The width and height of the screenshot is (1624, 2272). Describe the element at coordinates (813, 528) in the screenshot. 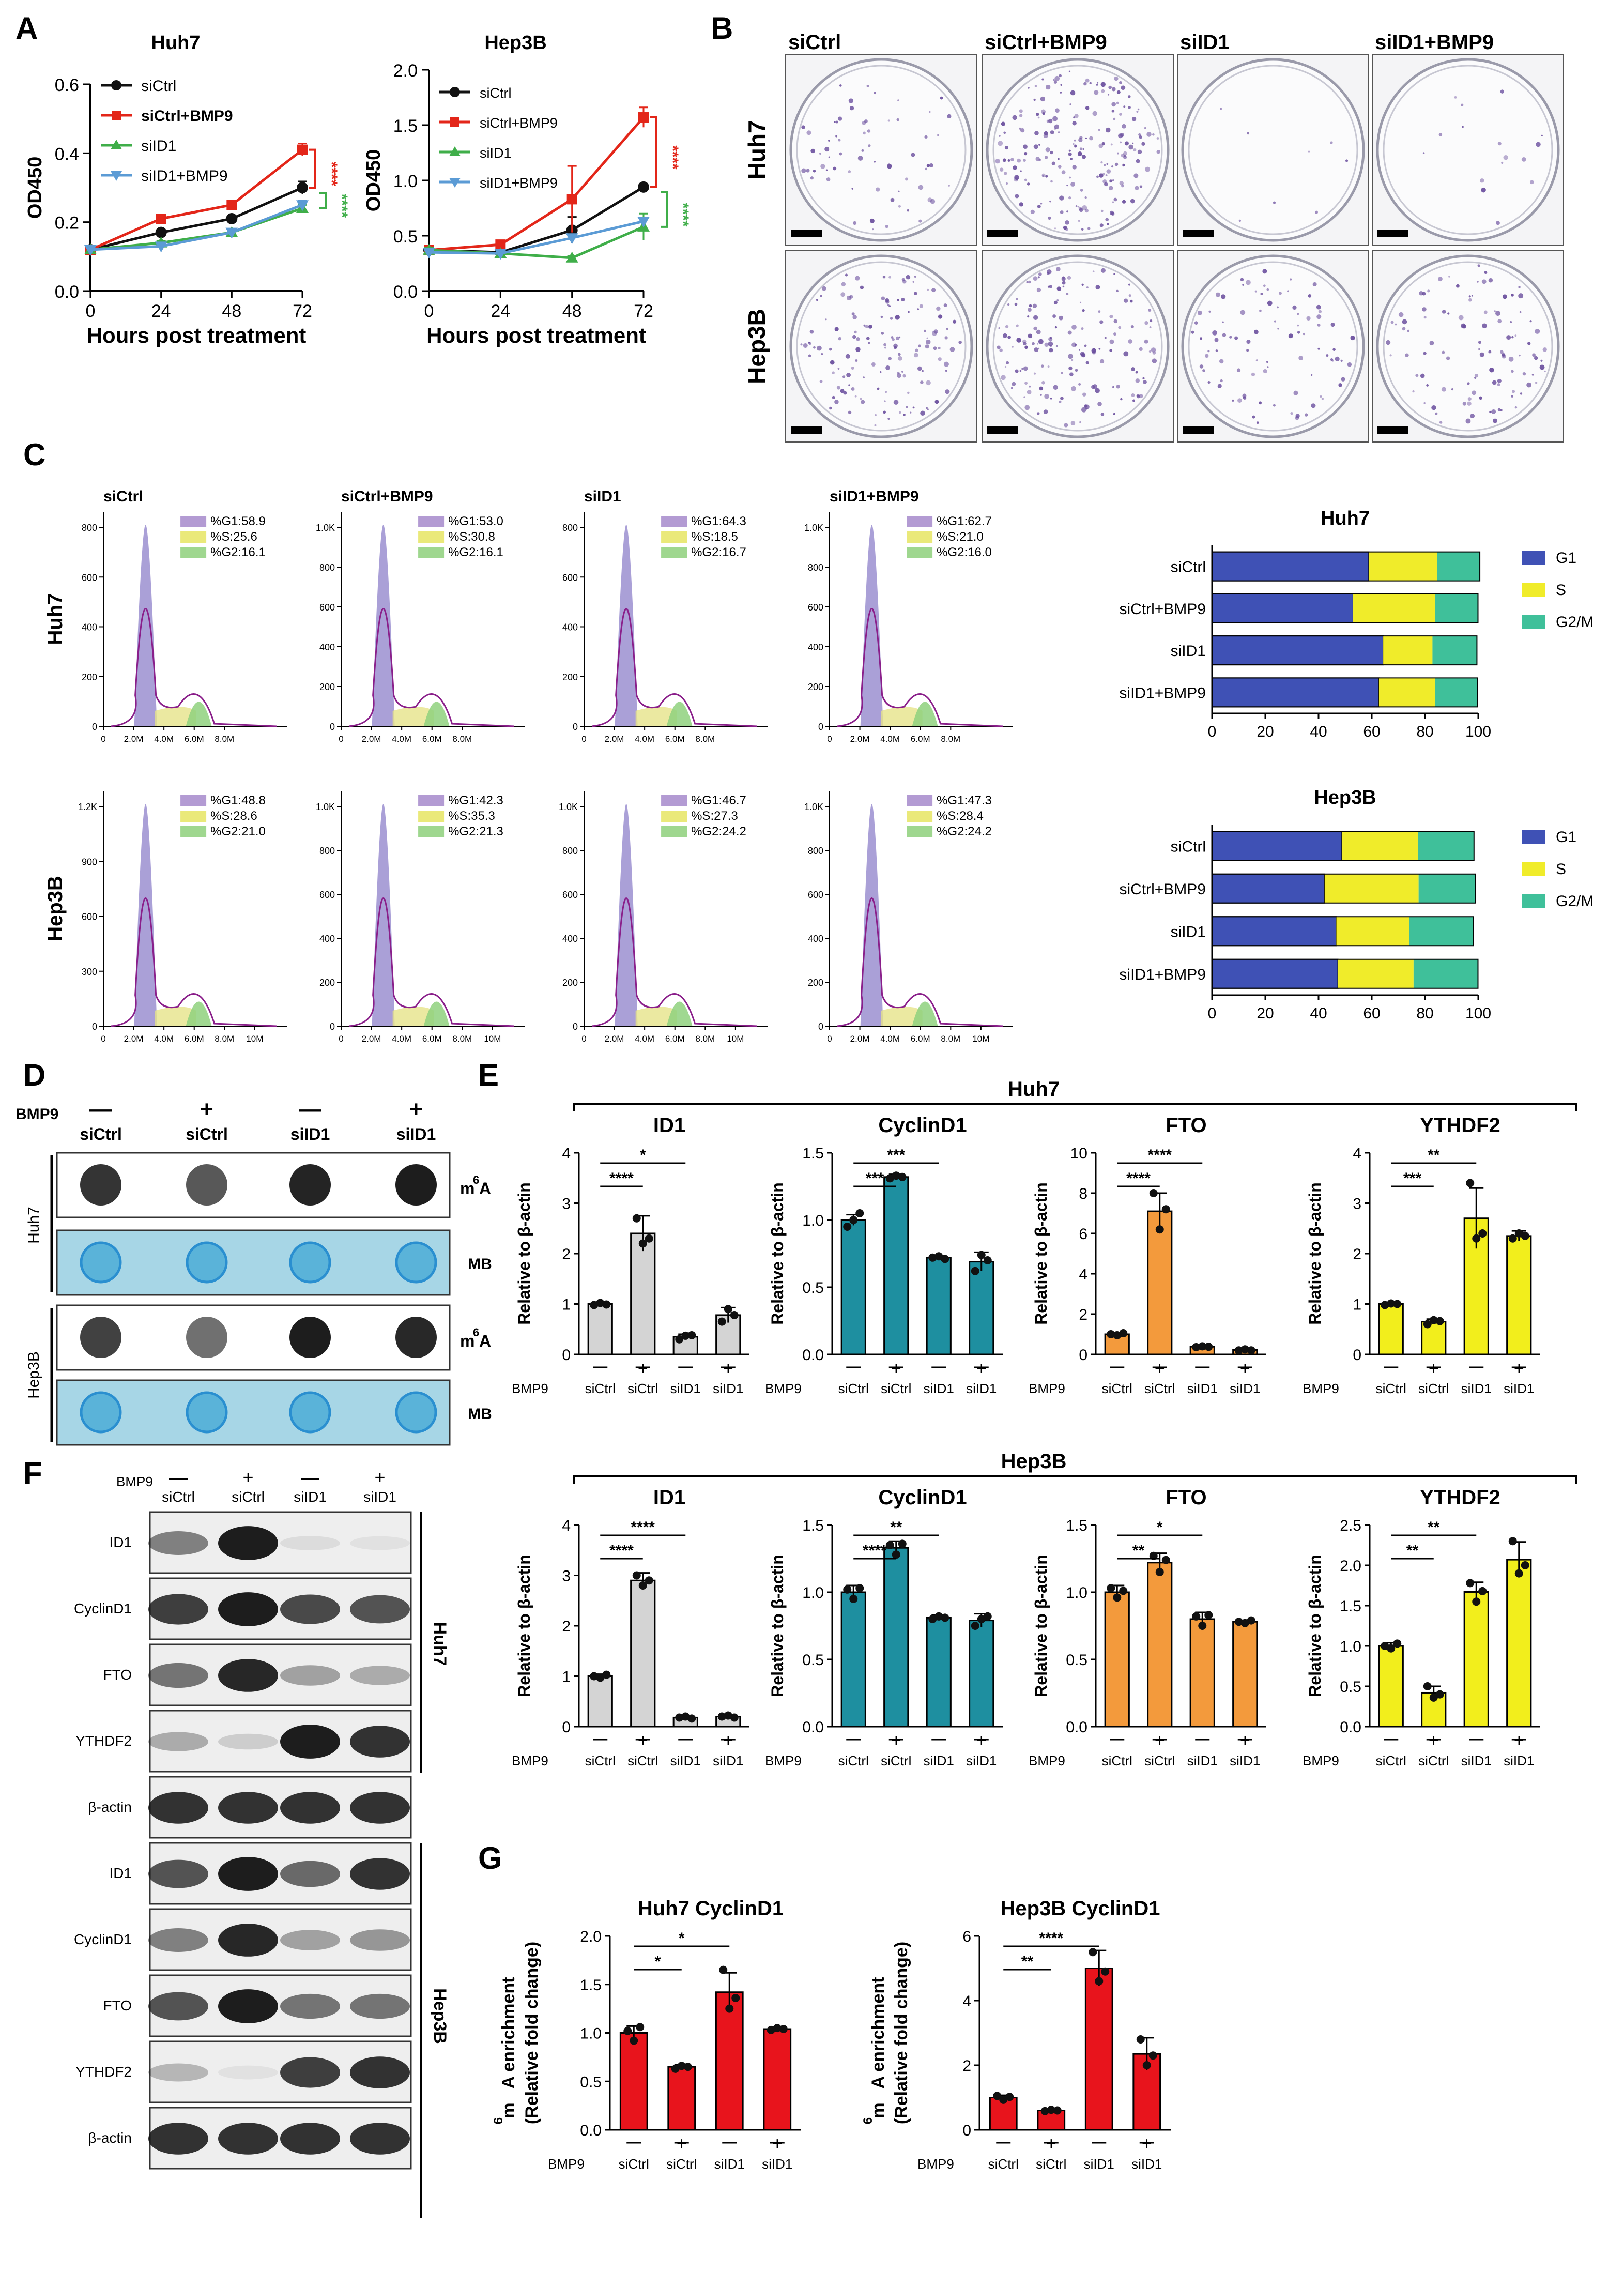

I see `hist-y-tick-label: 1.0K` at that location.